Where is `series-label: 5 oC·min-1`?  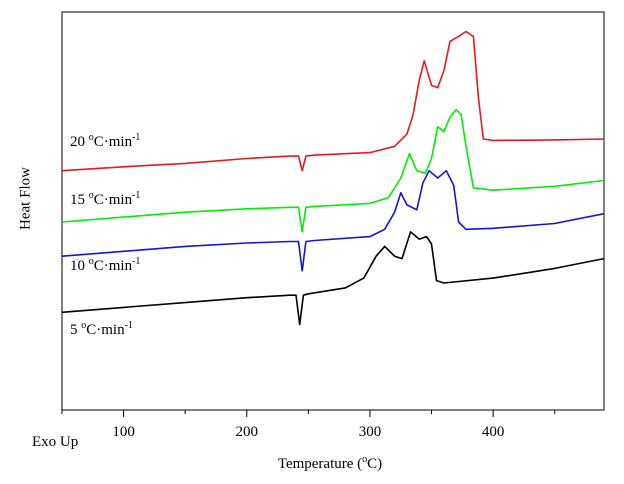
series-label: 5 oC·min-1 is located at coordinates (101, 329).